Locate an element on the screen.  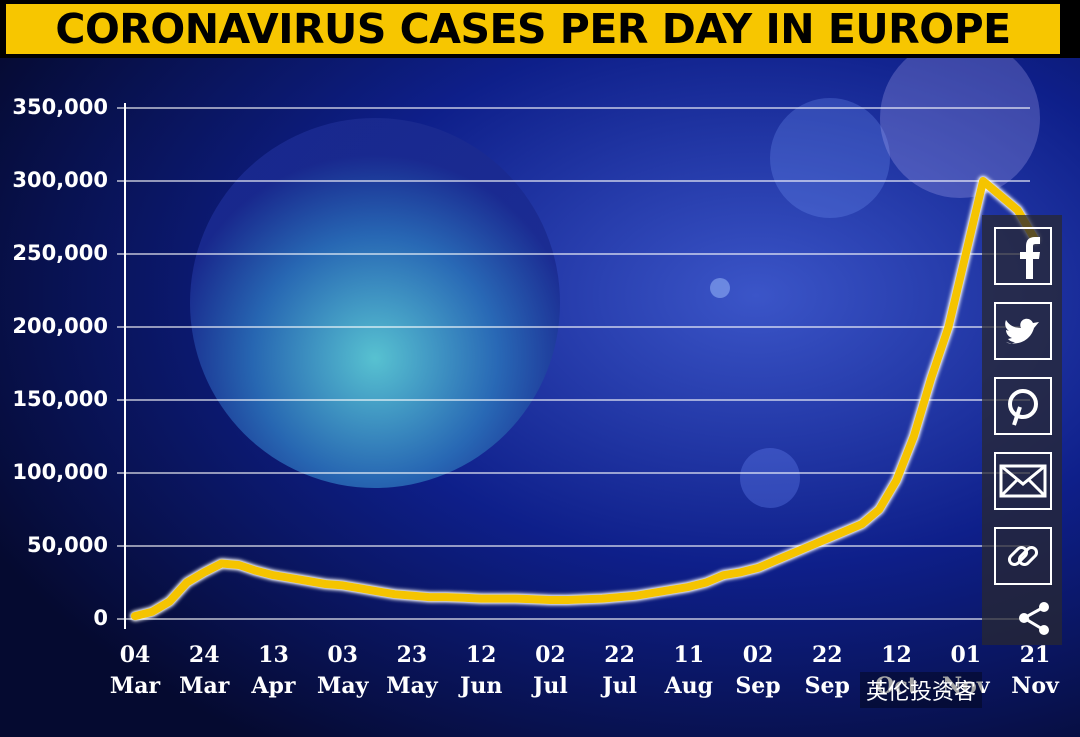
email-icon is located at coordinates (1023, 481).